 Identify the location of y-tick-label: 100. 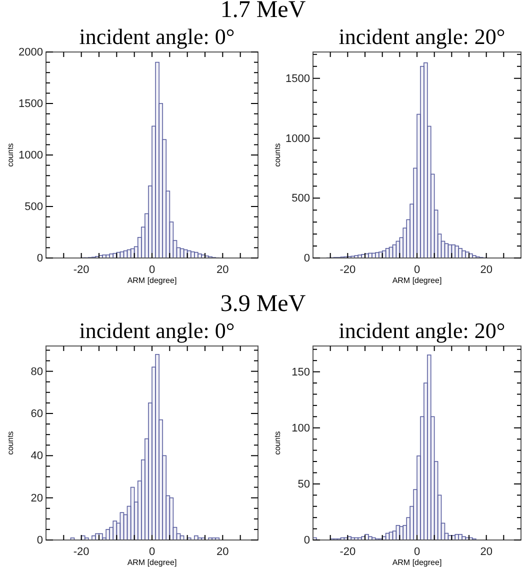
(301, 428).